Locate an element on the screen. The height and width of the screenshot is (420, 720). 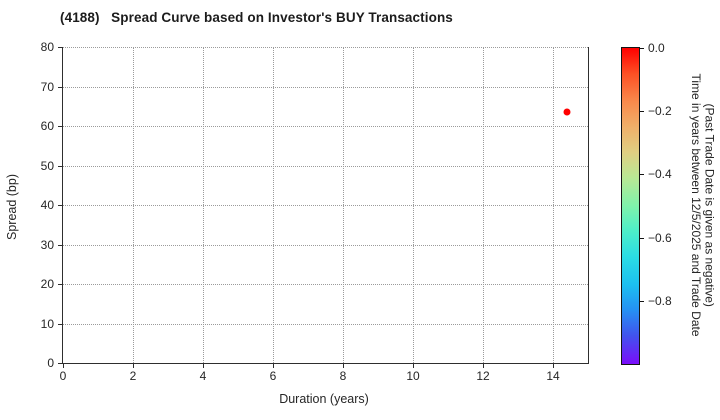
colorbar-tick-mark-−0.6 is located at coordinates (642, 238).